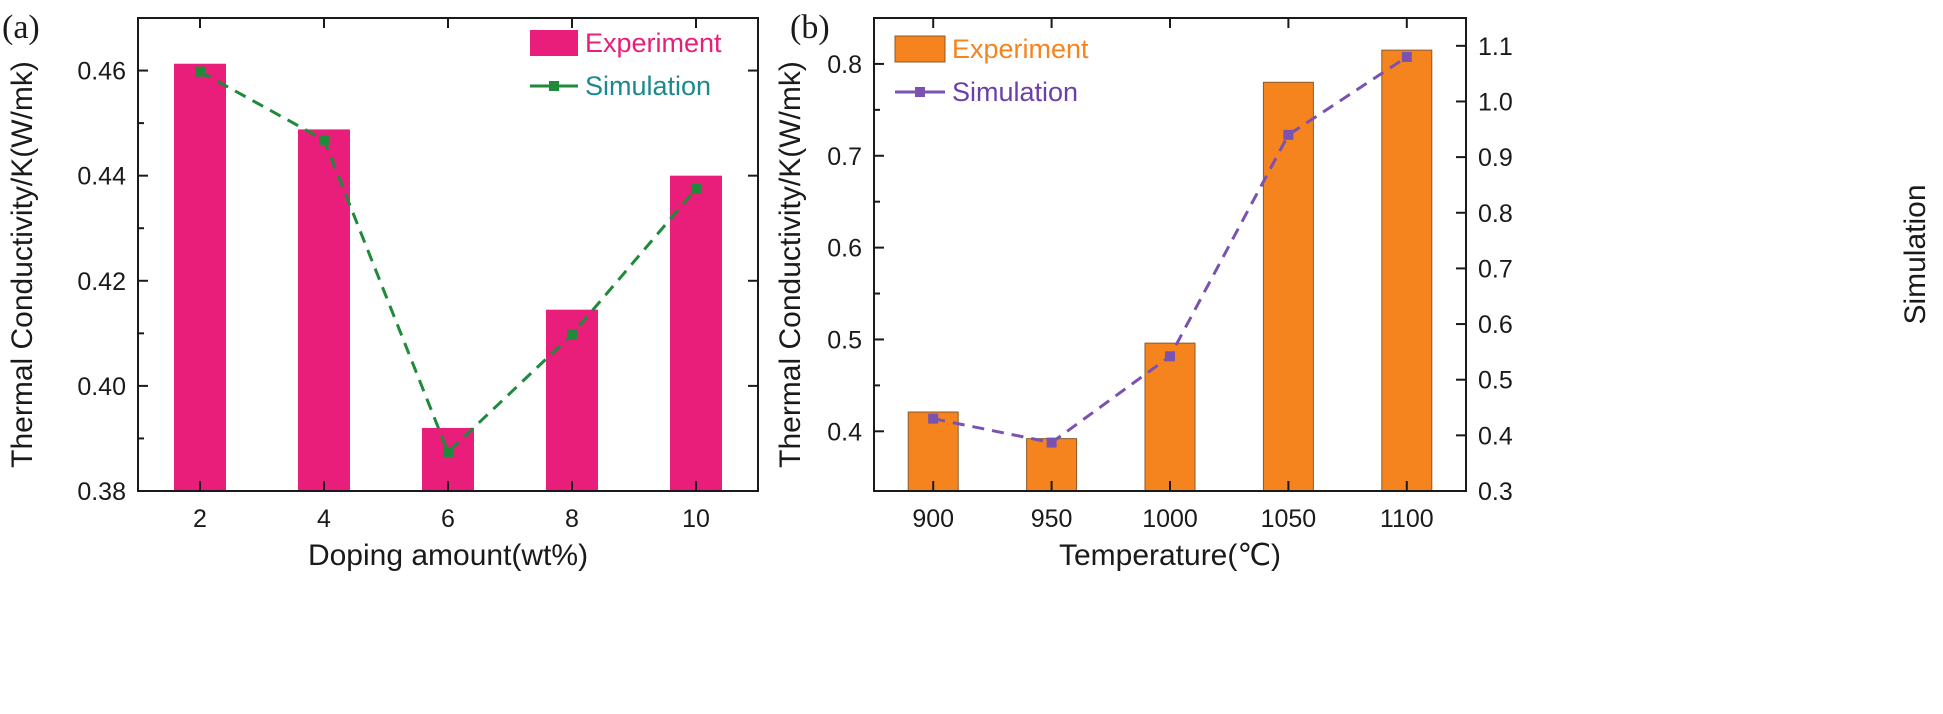 This screenshot has height=714, width=1943. Describe the element at coordinates (1289, 519) in the screenshot. I see `x-tick-label: 1050` at that location.